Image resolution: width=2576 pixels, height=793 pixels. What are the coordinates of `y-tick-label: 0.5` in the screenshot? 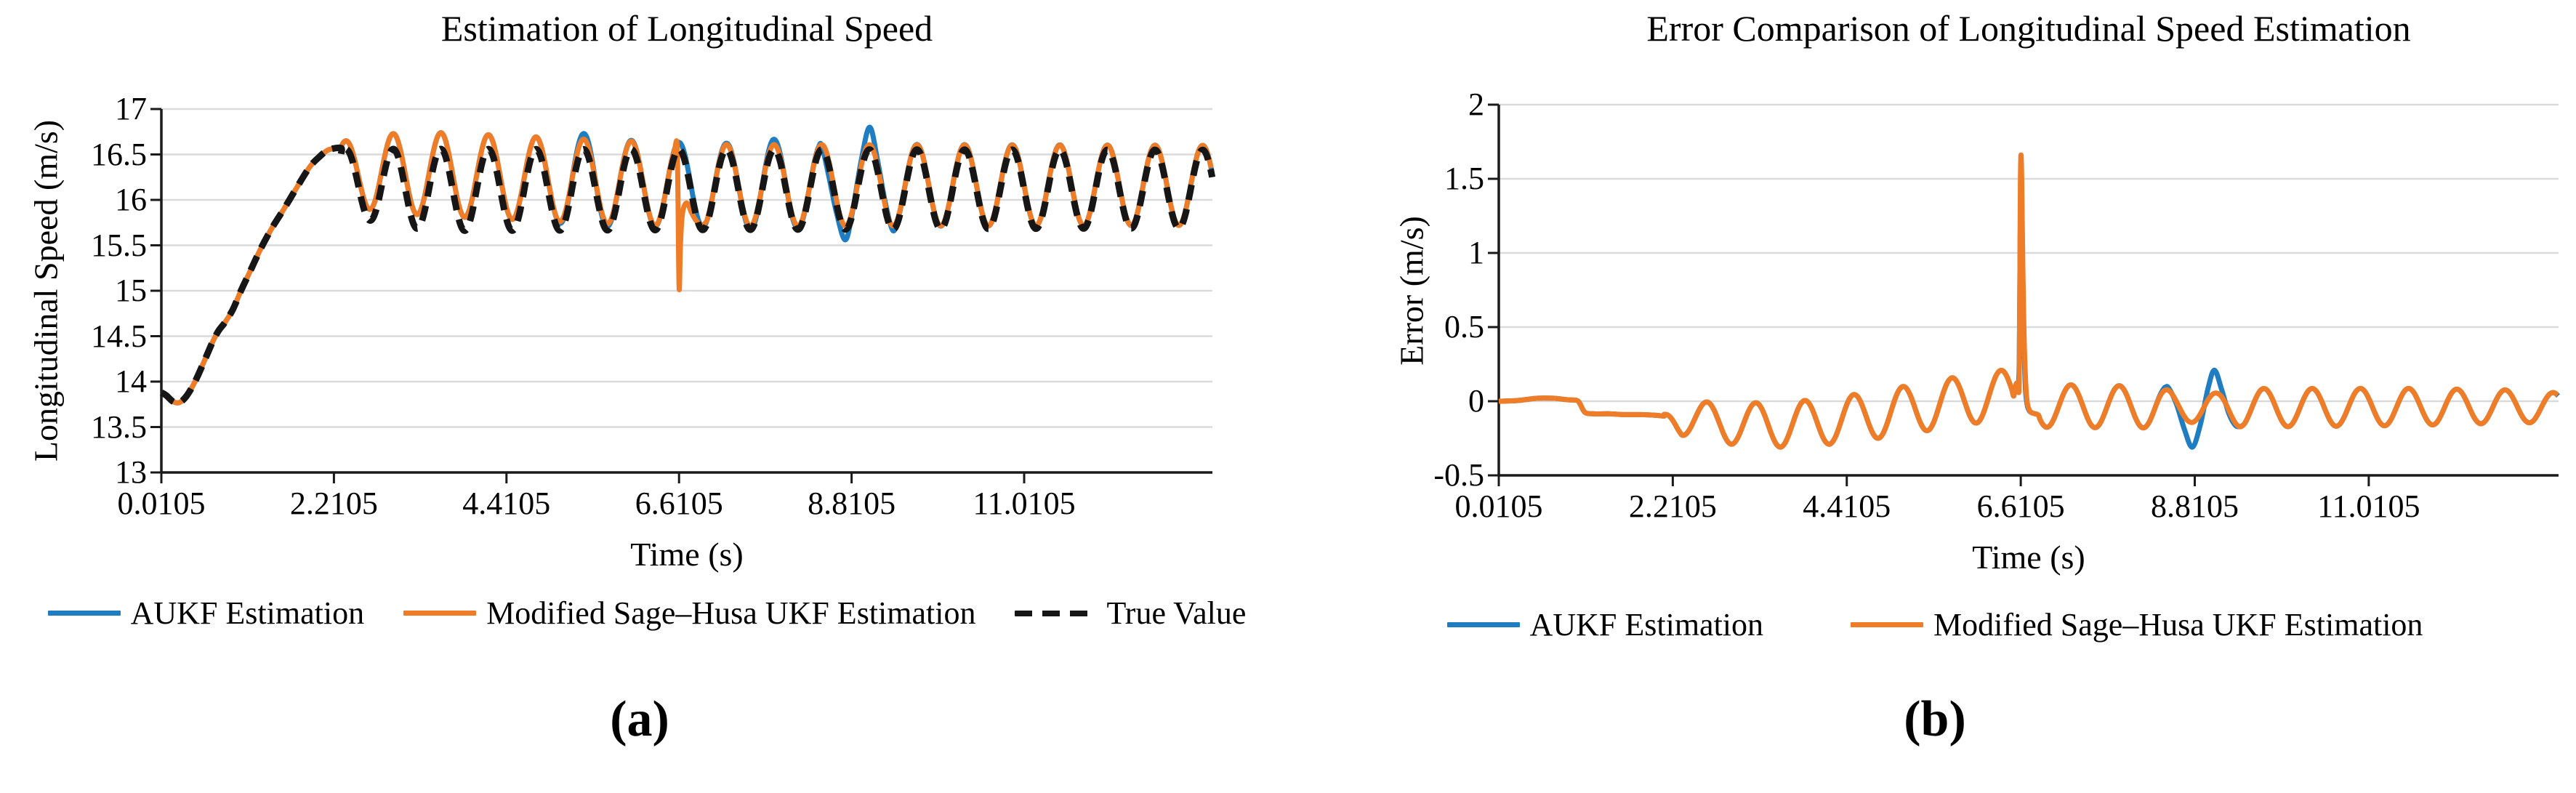 It's located at (1464, 327).